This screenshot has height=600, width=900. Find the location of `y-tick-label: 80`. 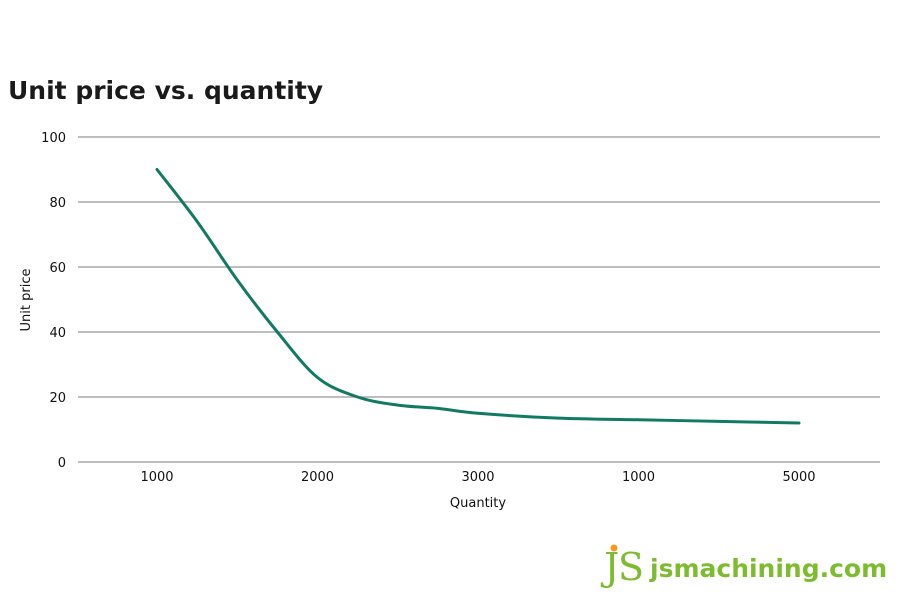

y-tick-label: 80 is located at coordinates (57, 203).